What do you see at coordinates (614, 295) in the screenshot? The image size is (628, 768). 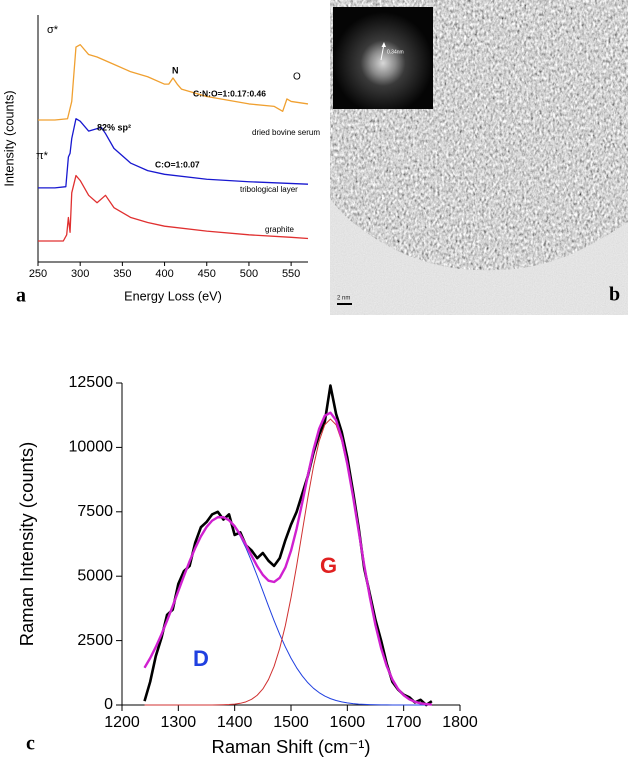 I see `panel-label: b` at bounding box center [614, 295].